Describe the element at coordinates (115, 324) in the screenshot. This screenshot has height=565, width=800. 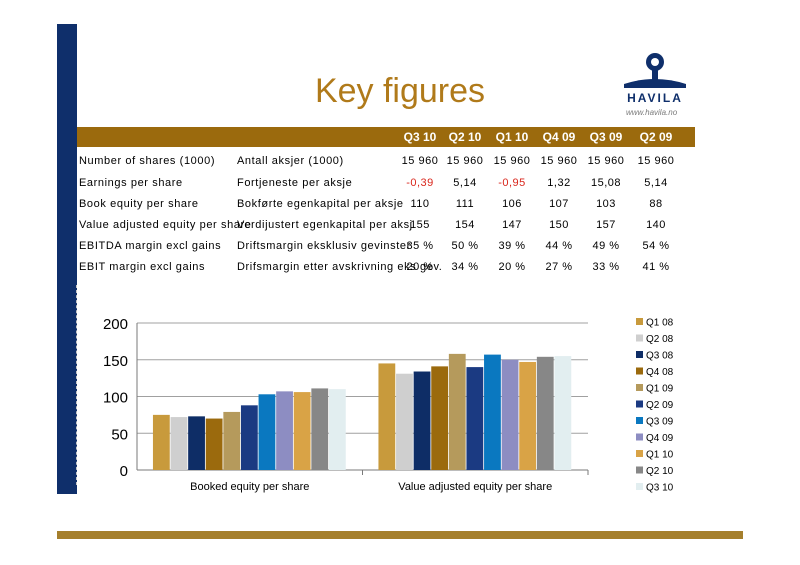
I see `y-tick-label: 200` at that location.